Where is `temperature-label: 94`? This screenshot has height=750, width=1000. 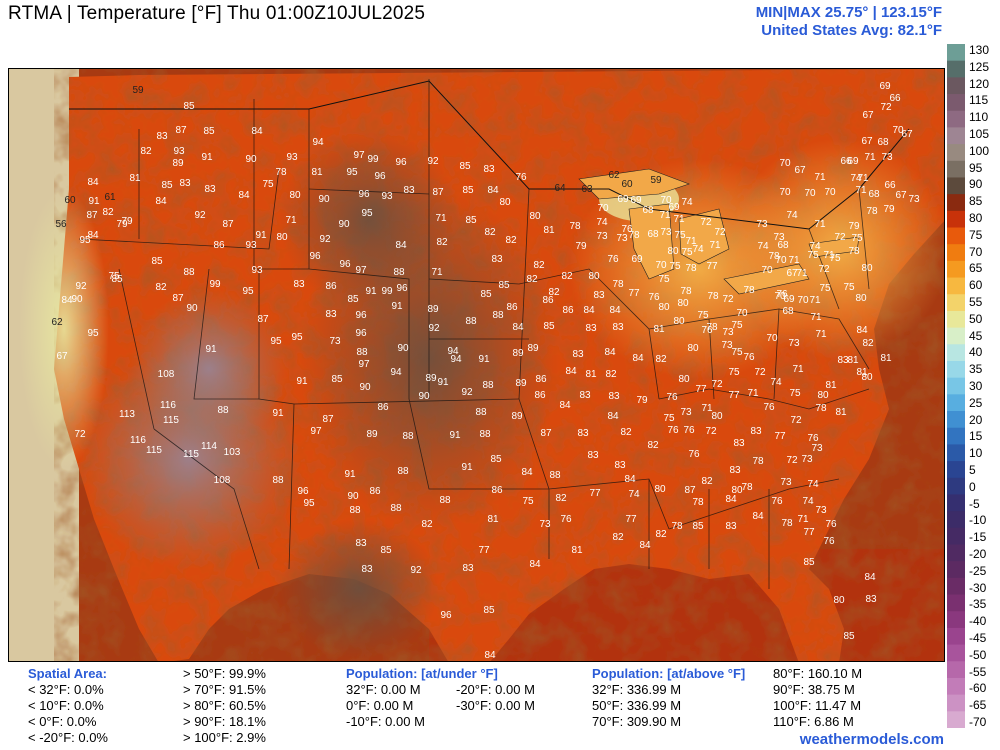
temperature-label: 94 is located at coordinates (456, 359).